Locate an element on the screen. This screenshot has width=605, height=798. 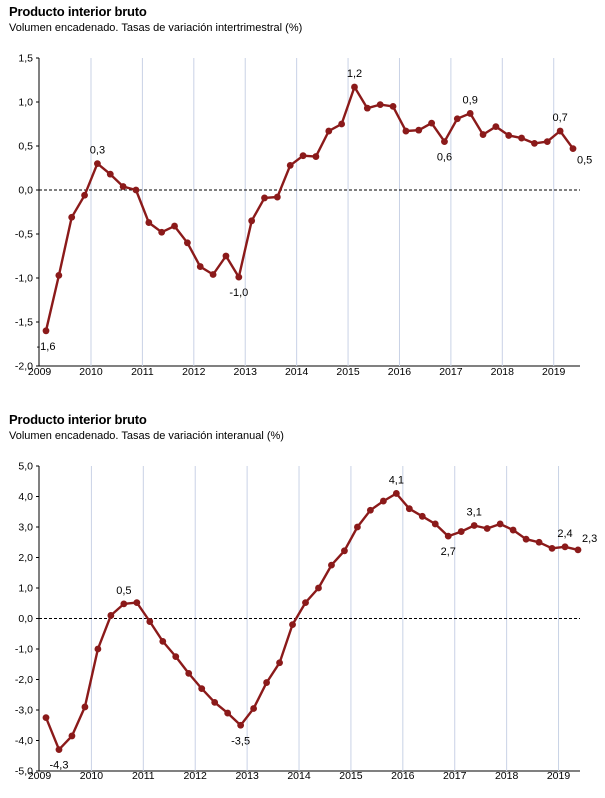
data-label: 0,7 is located at coordinates (559, 118).